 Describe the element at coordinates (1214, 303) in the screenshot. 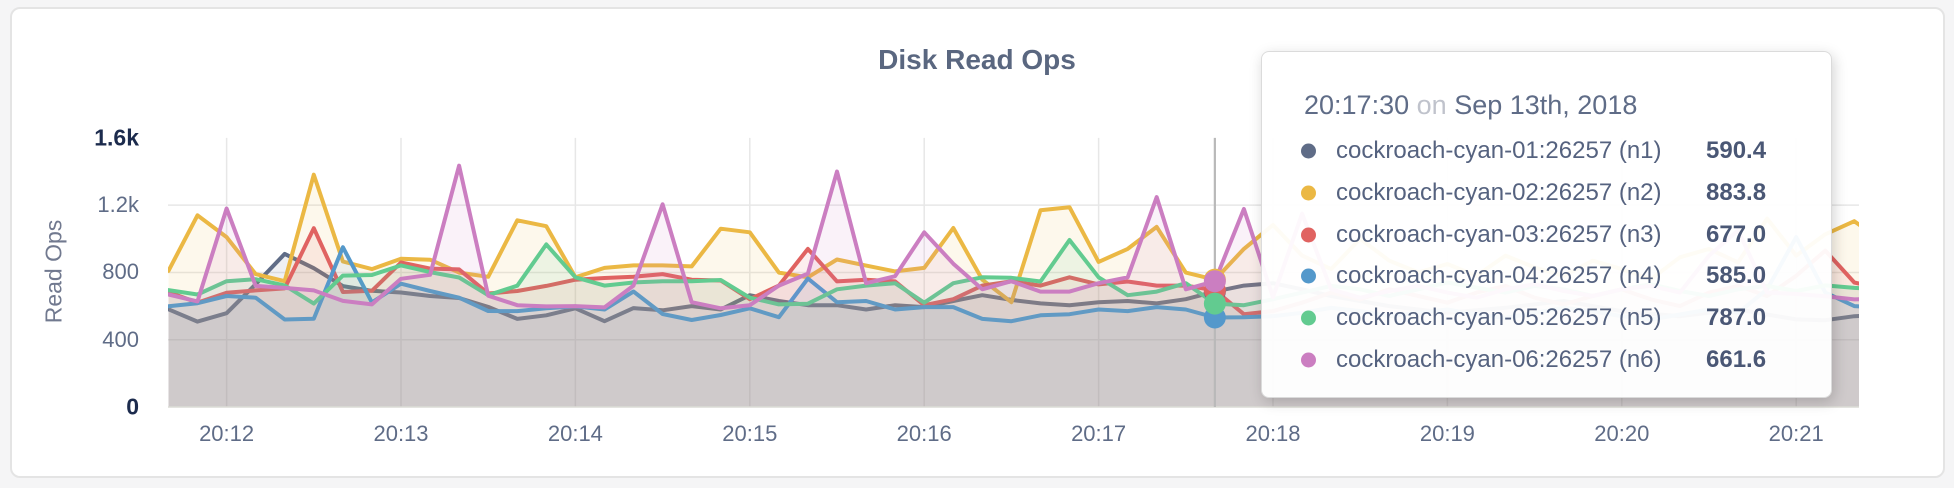

I see `hover-dot-n5` at that location.